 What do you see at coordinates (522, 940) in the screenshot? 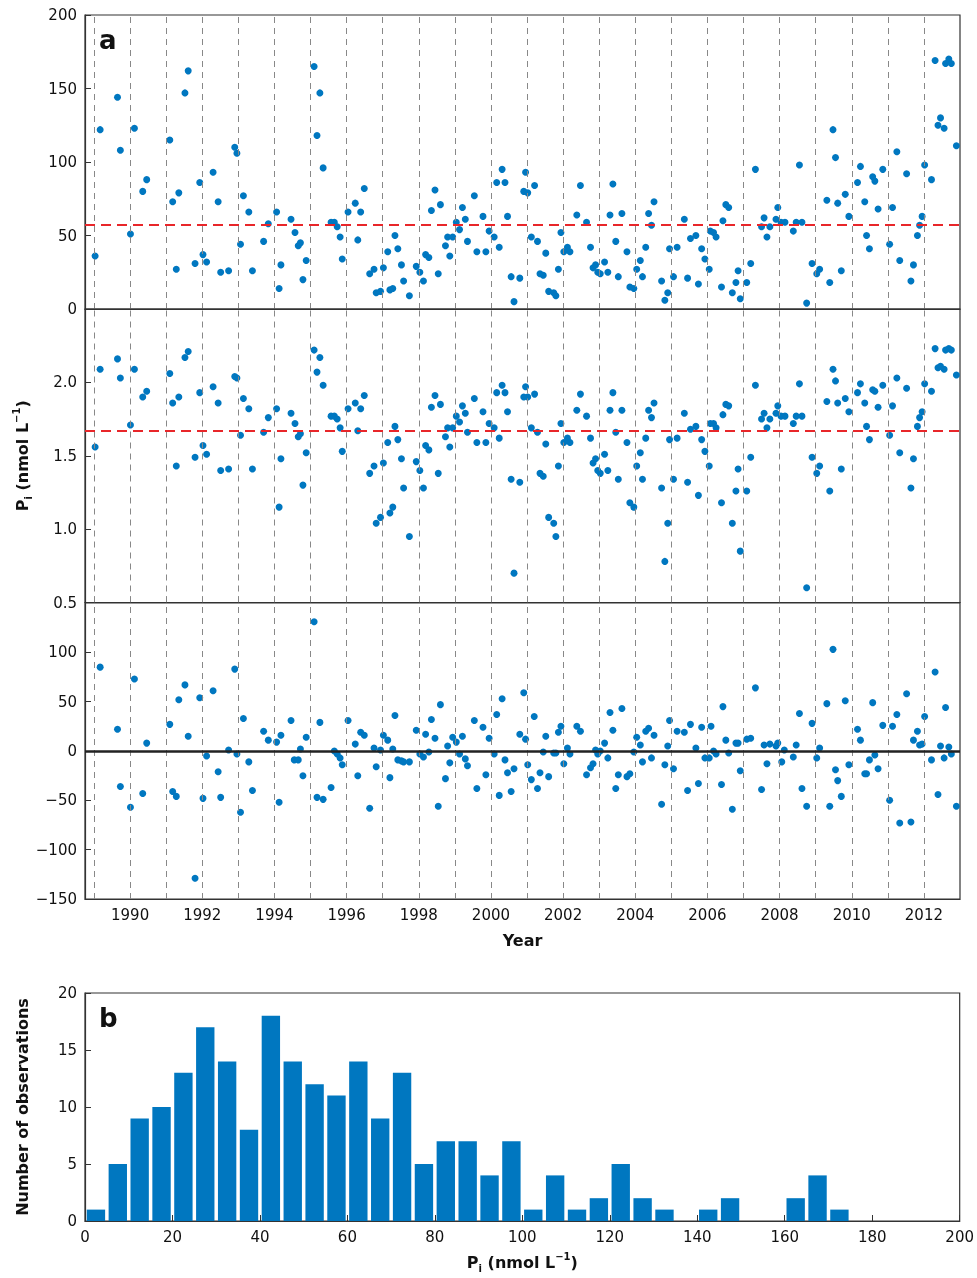
I see `x-axis-title: Year` at bounding box center [522, 940].